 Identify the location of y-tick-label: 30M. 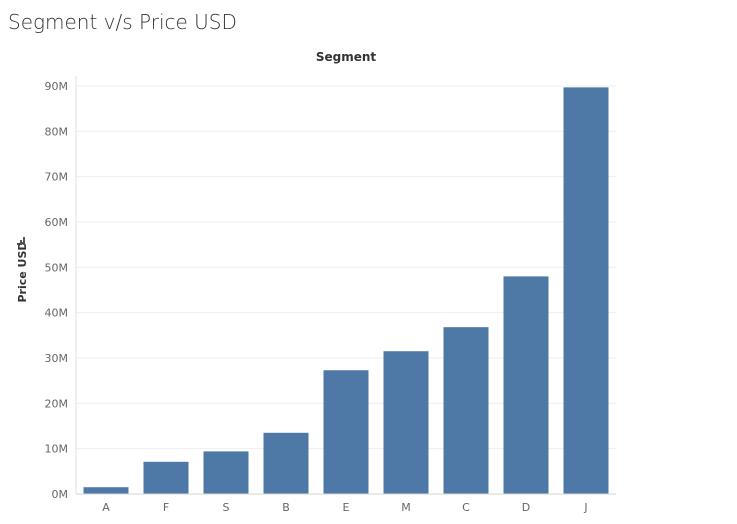
(57, 358).